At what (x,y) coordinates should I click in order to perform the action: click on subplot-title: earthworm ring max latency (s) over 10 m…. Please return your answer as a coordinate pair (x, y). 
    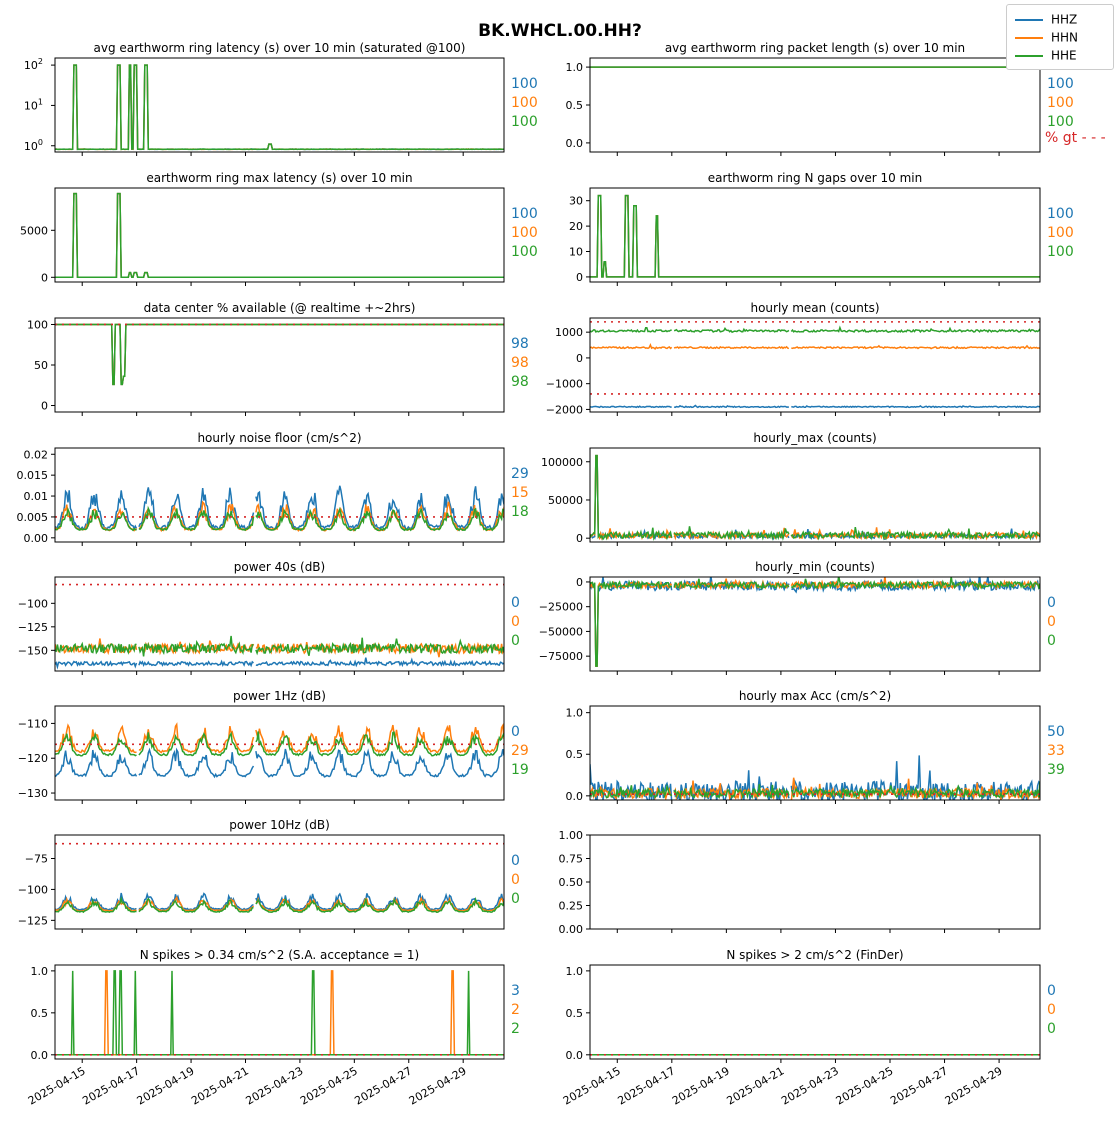
    Looking at the image, I should click on (279, 178).